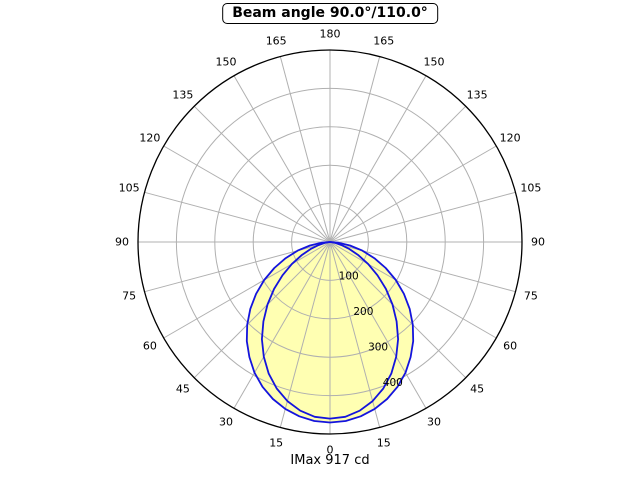  I want to click on tick-label: 180, so click(330, 34).